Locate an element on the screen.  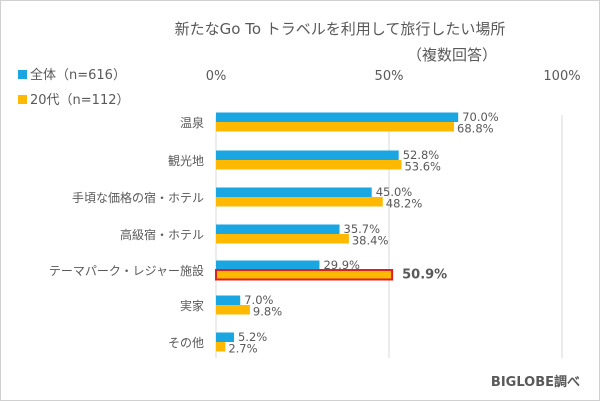
chart-title: 新たなGo To トラベルを利用して旅行したい場所 is located at coordinates (340, 29).